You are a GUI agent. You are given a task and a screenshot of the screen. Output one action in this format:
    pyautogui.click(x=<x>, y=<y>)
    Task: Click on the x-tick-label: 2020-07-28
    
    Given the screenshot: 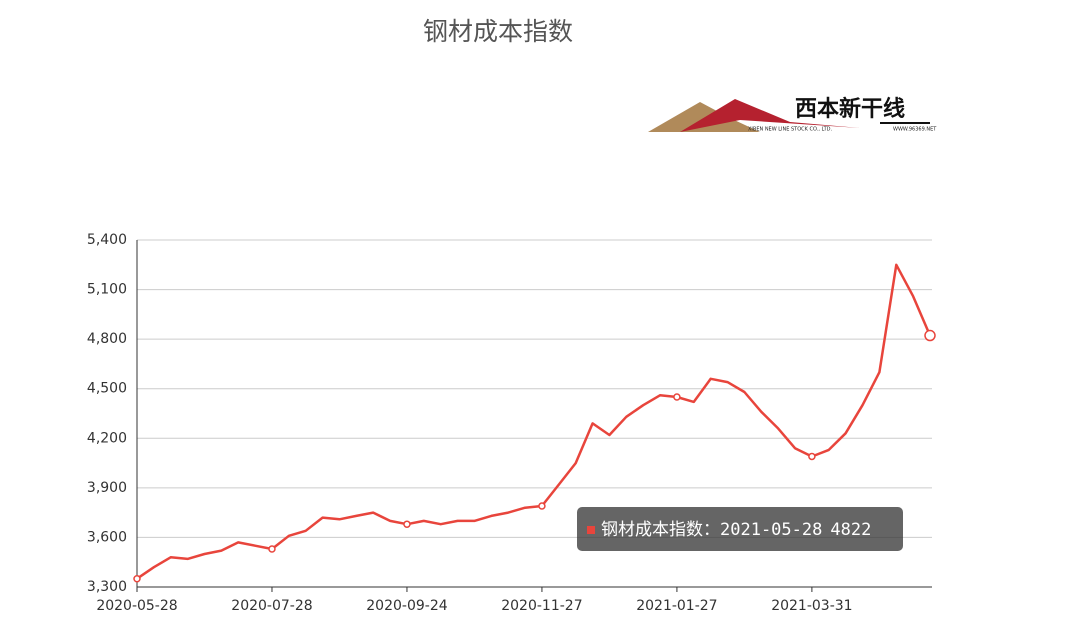 What is the action you would take?
    pyautogui.click(x=271, y=606)
    